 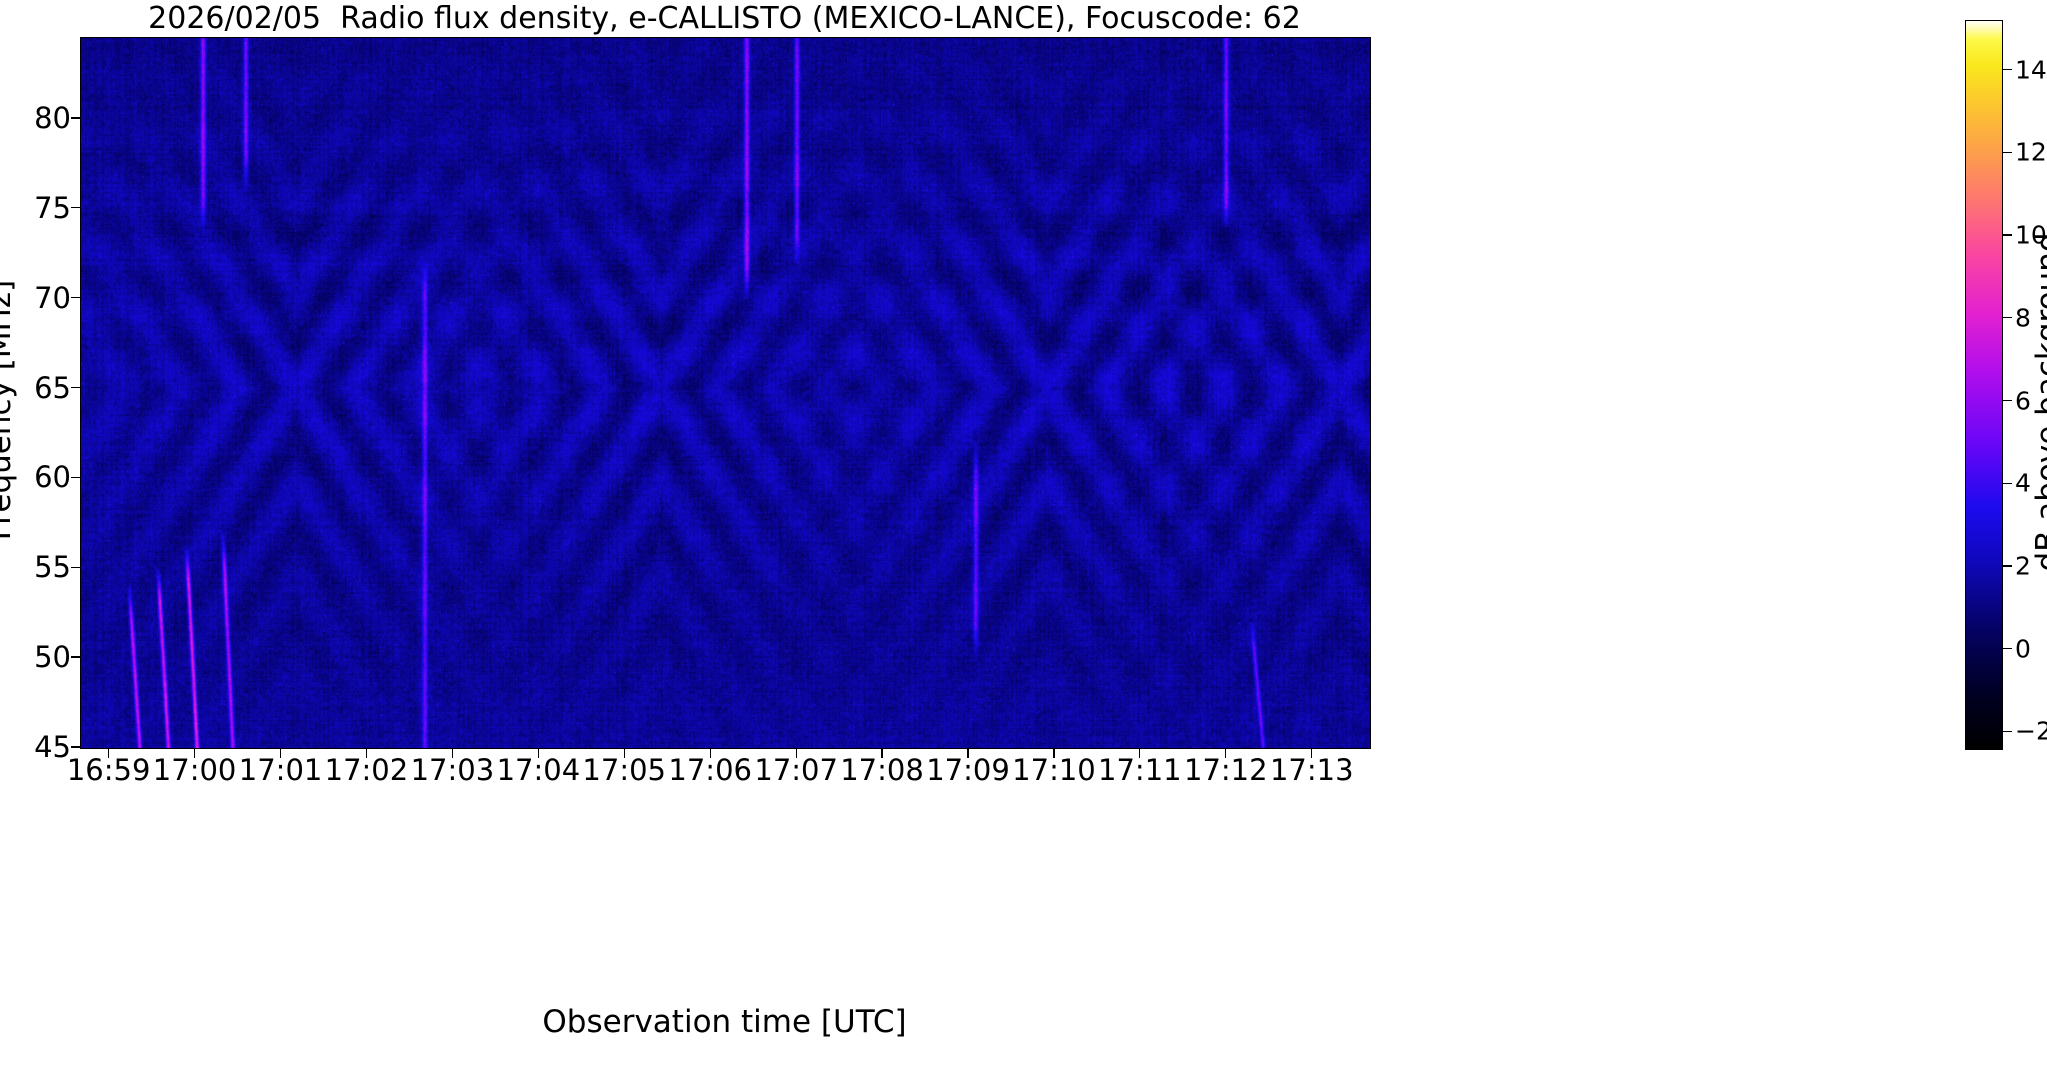 I want to click on colorbar-gradient, so click(x=1984, y=385).